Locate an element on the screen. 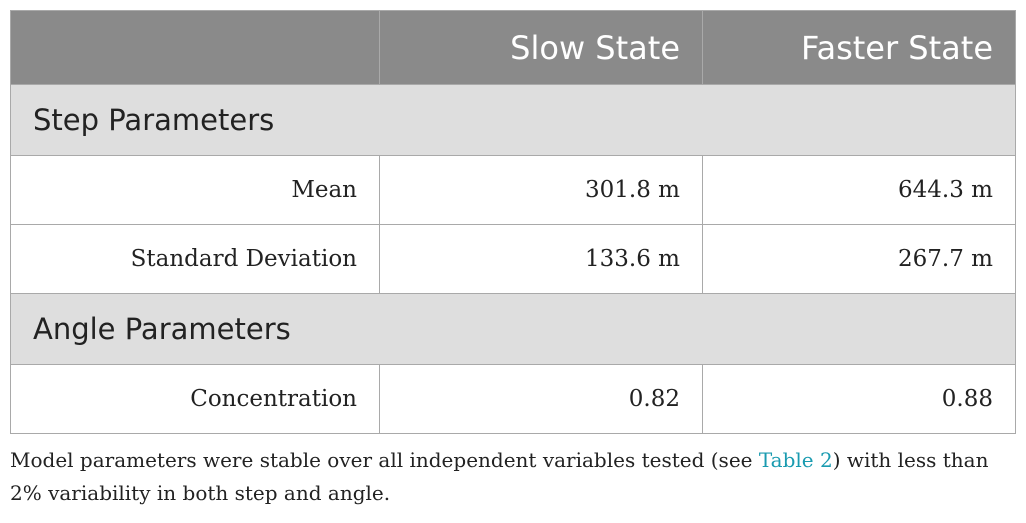 The image size is (1026, 523). table-header-row: Slow State Faster State is located at coordinates (513, 47).